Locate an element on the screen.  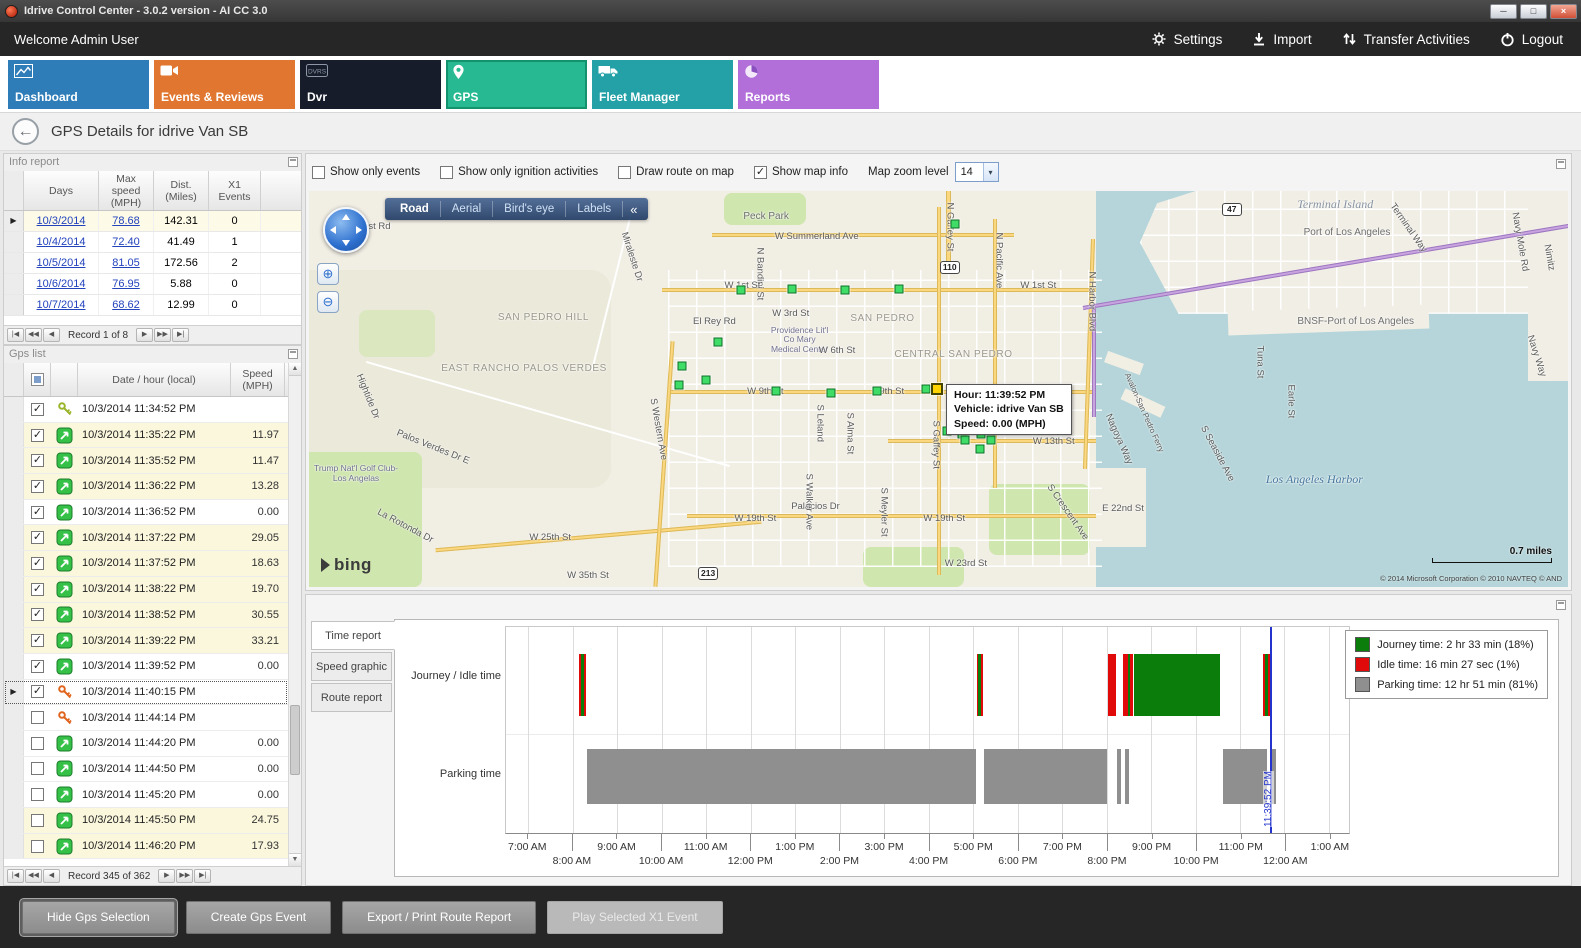
scrollbar-thumb is located at coordinates (295, 740).